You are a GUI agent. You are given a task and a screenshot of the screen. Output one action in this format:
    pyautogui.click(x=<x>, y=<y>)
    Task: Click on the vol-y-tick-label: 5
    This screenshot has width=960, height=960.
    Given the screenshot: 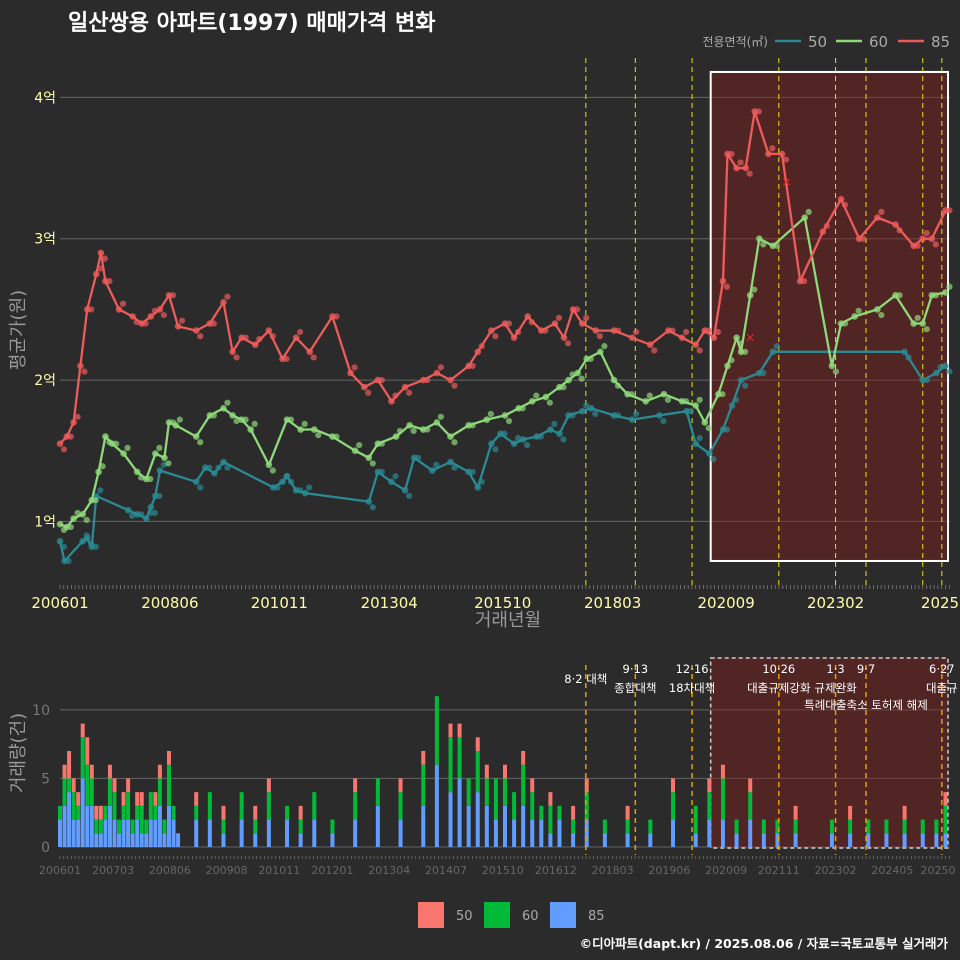 What is the action you would take?
    pyautogui.click(x=45, y=779)
    